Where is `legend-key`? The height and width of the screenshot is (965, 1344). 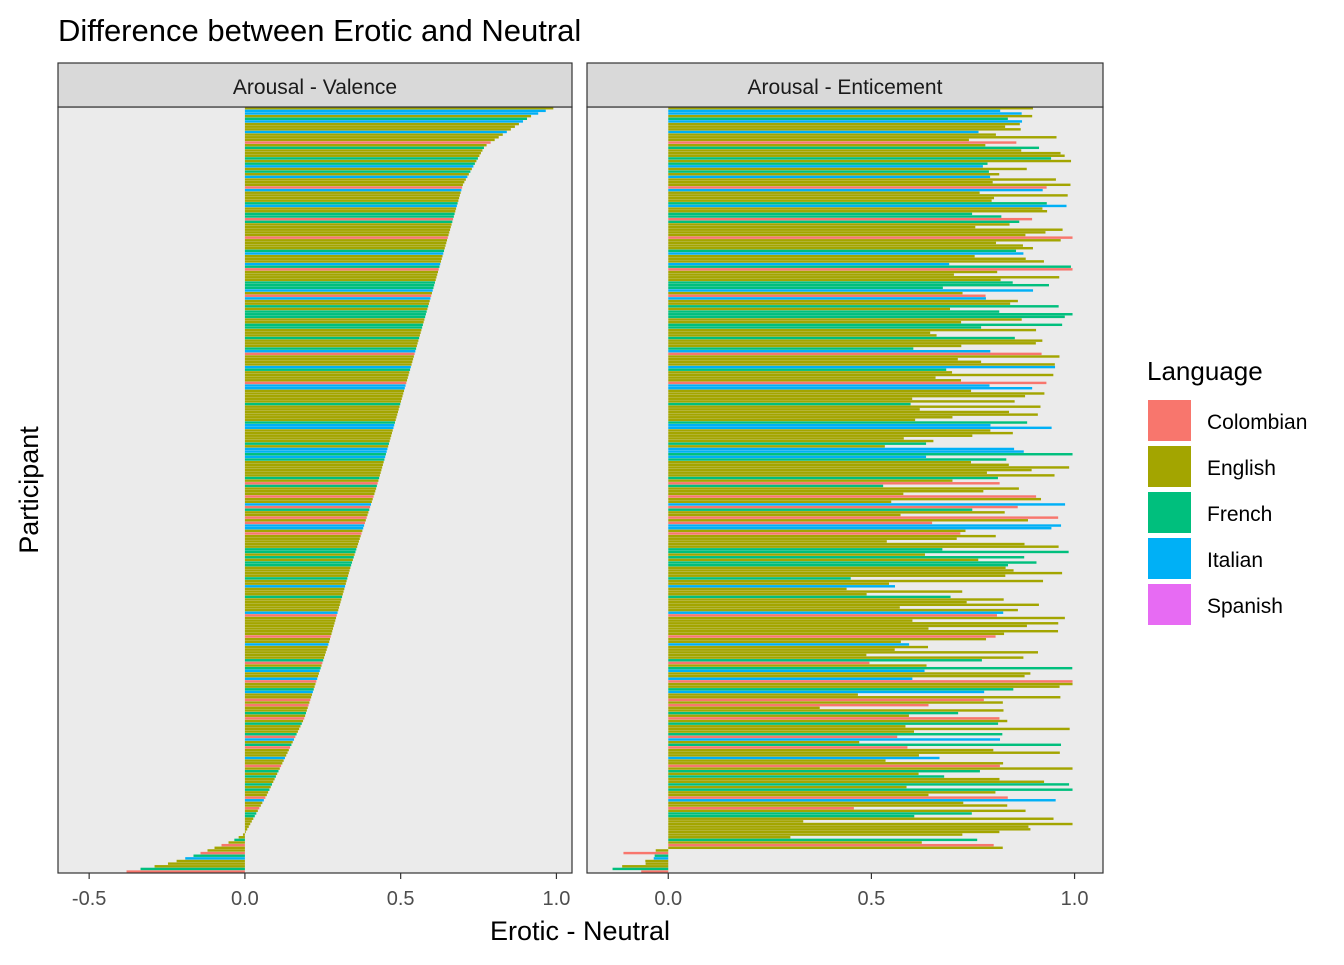 legend-key is located at coordinates (1169, 512).